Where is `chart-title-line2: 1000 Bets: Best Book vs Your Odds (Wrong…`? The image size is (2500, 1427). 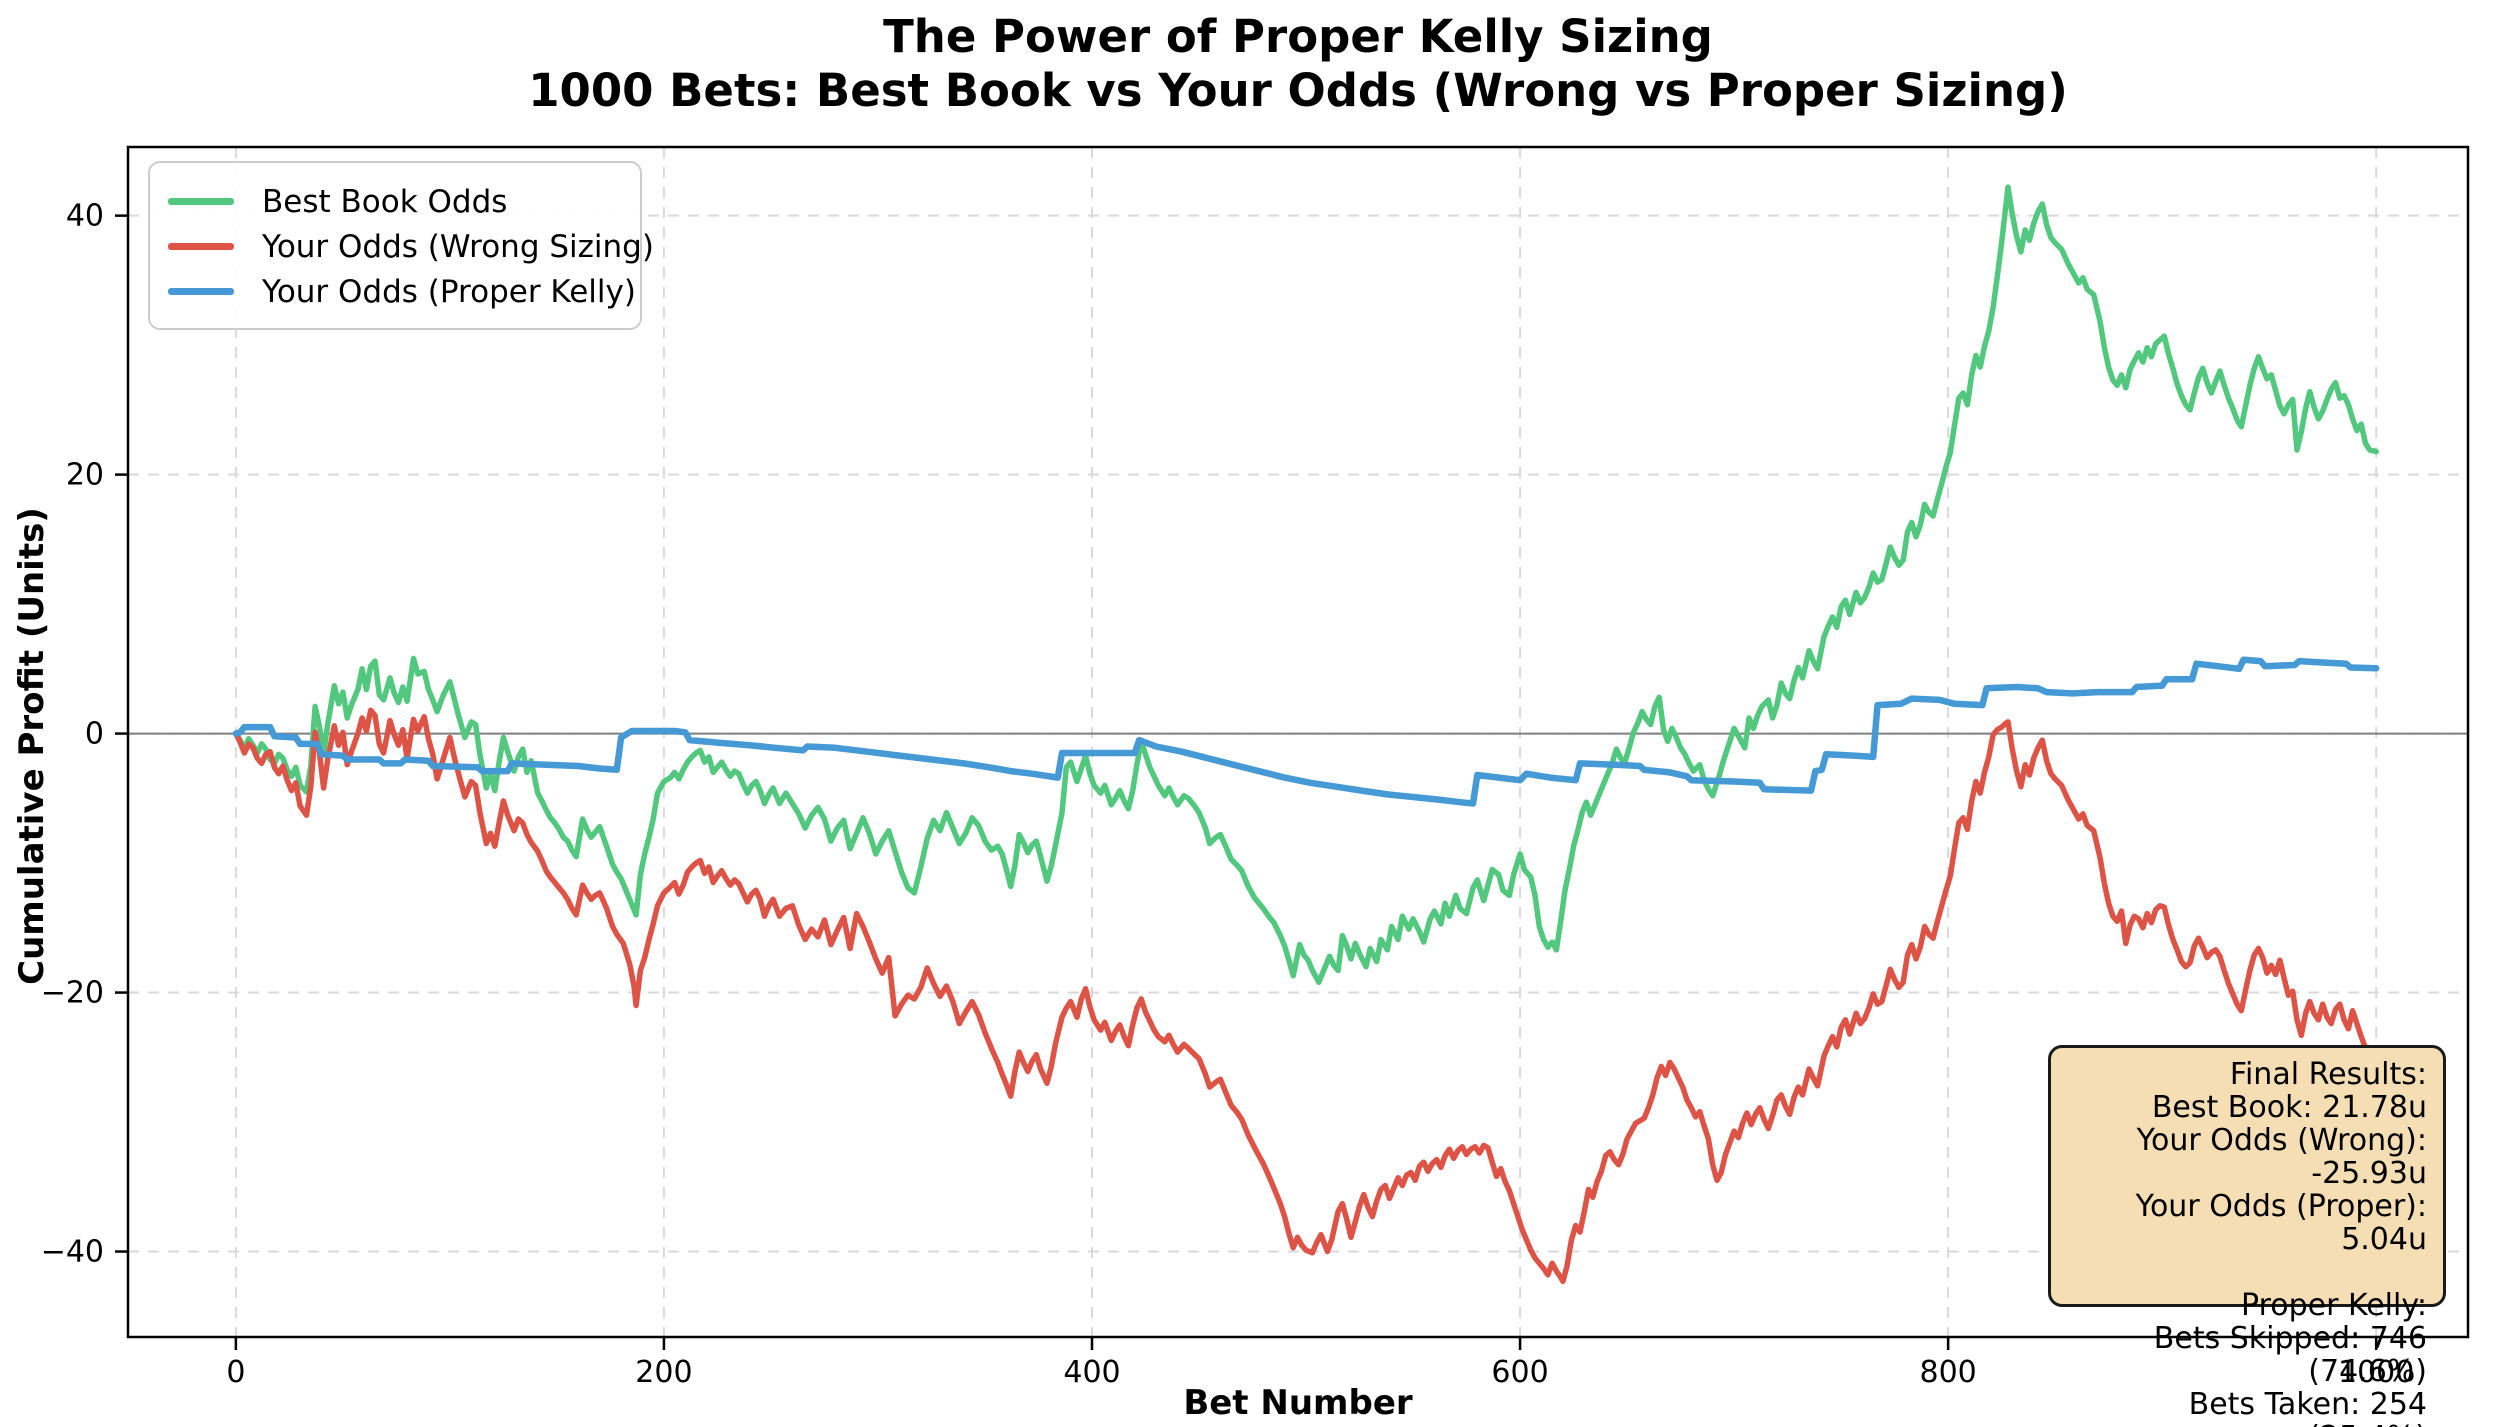 chart-title-line2: 1000 Bets: Best Book vs Your Odds (Wrong… is located at coordinates (1298, 90).